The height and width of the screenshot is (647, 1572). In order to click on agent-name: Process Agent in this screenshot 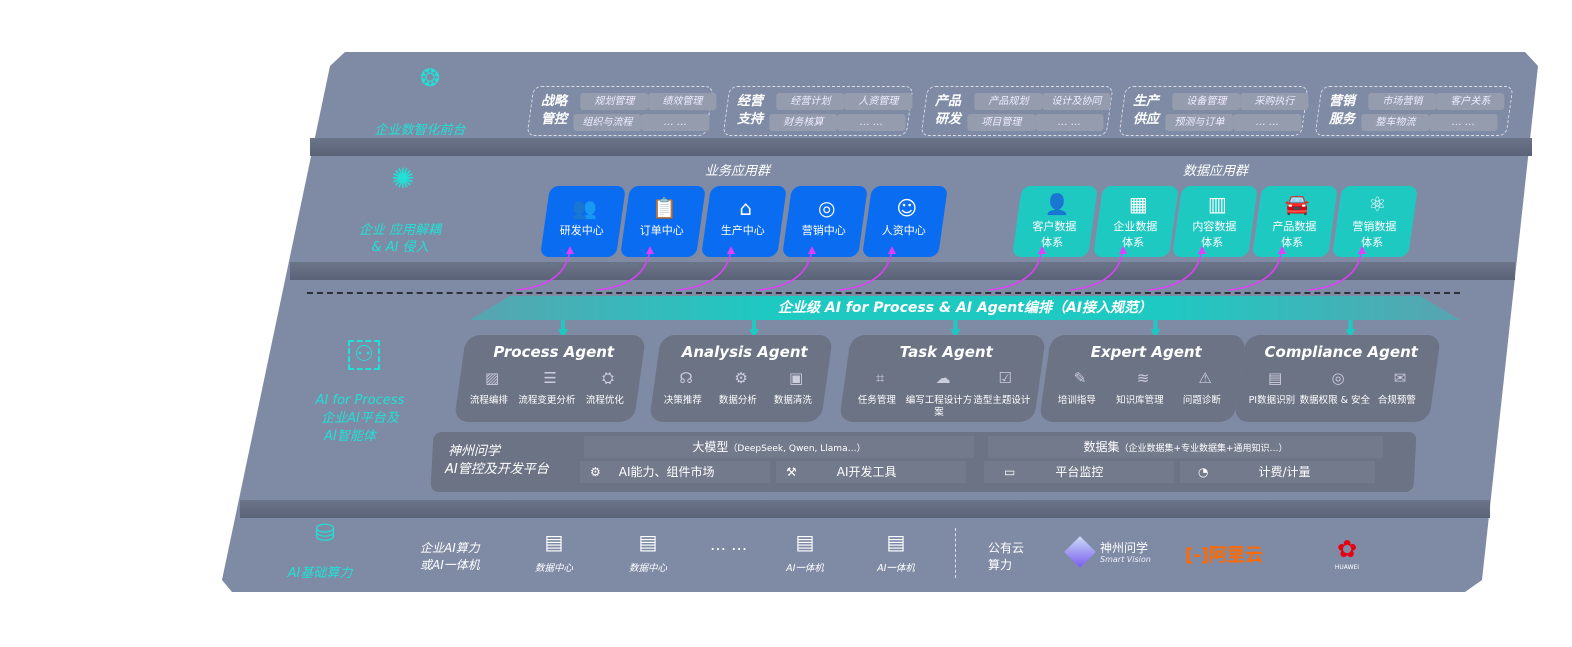, I will do `click(554, 352)`.